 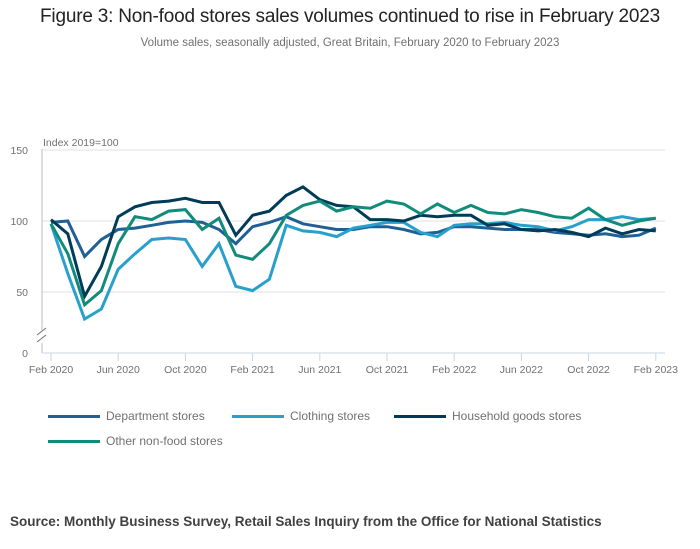 I want to click on legend-item-household-goods-stores: Household goods stores, so click(x=487, y=416).